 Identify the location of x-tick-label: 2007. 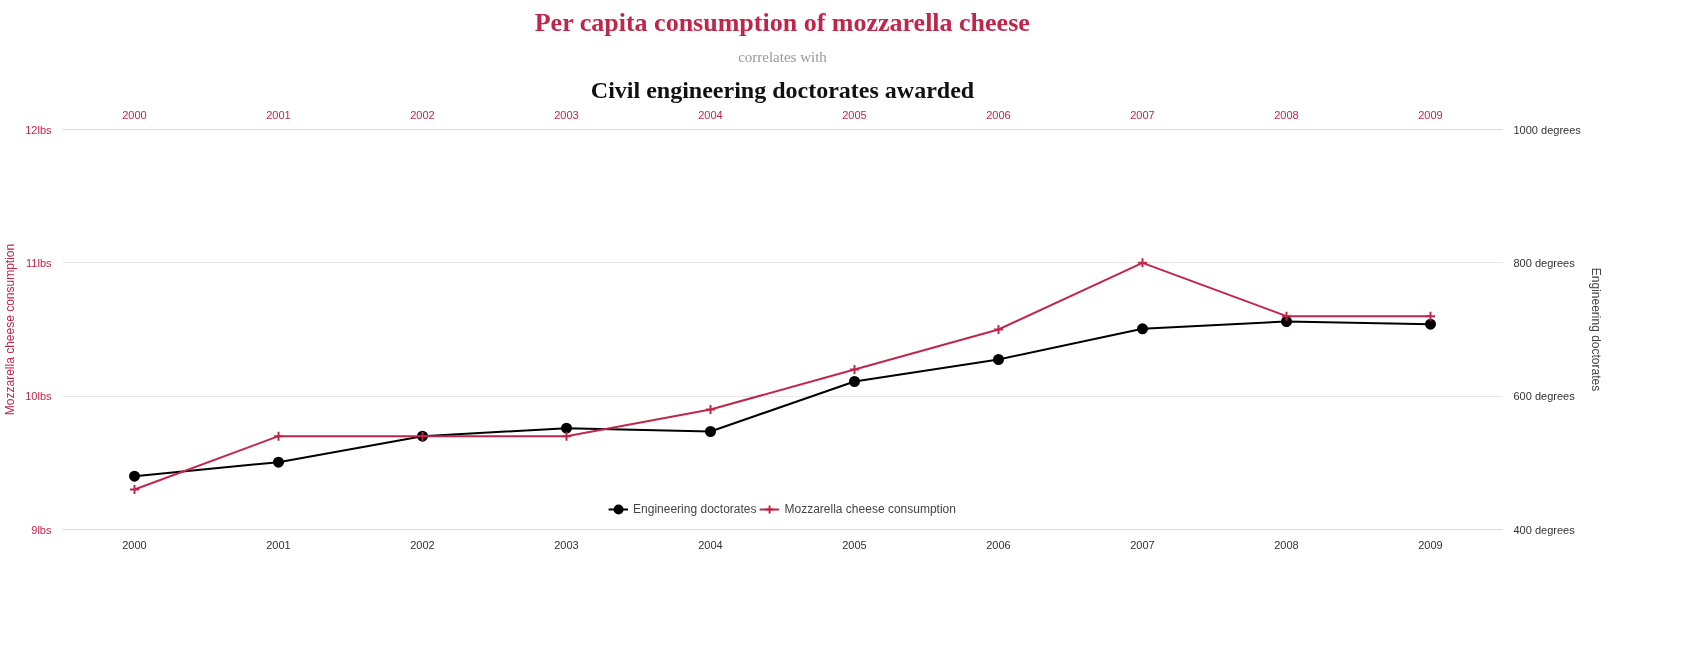
(1142, 114).